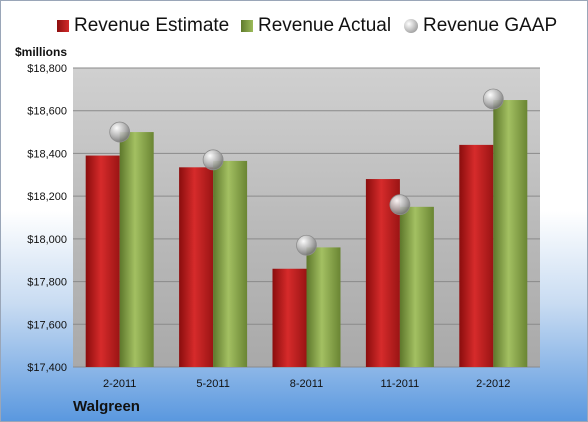  I want to click on x-tick-label: 2-2011, so click(119, 384).